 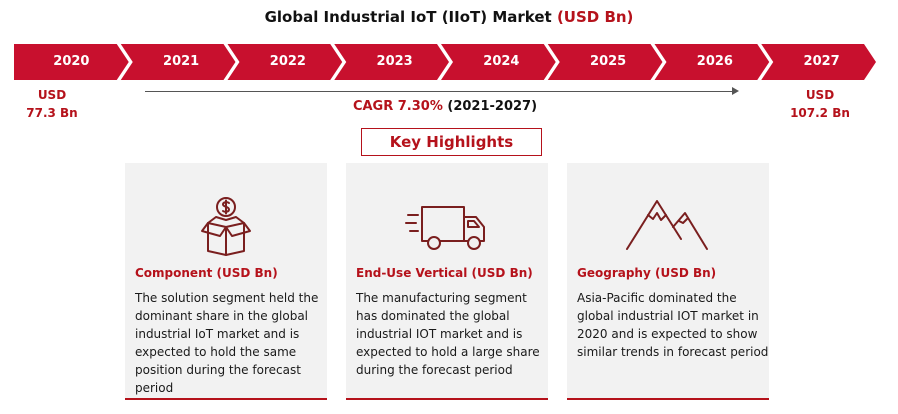 What do you see at coordinates (595, 17) in the screenshot?
I see `title-unit: (USD Bn)` at bounding box center [595, 17].